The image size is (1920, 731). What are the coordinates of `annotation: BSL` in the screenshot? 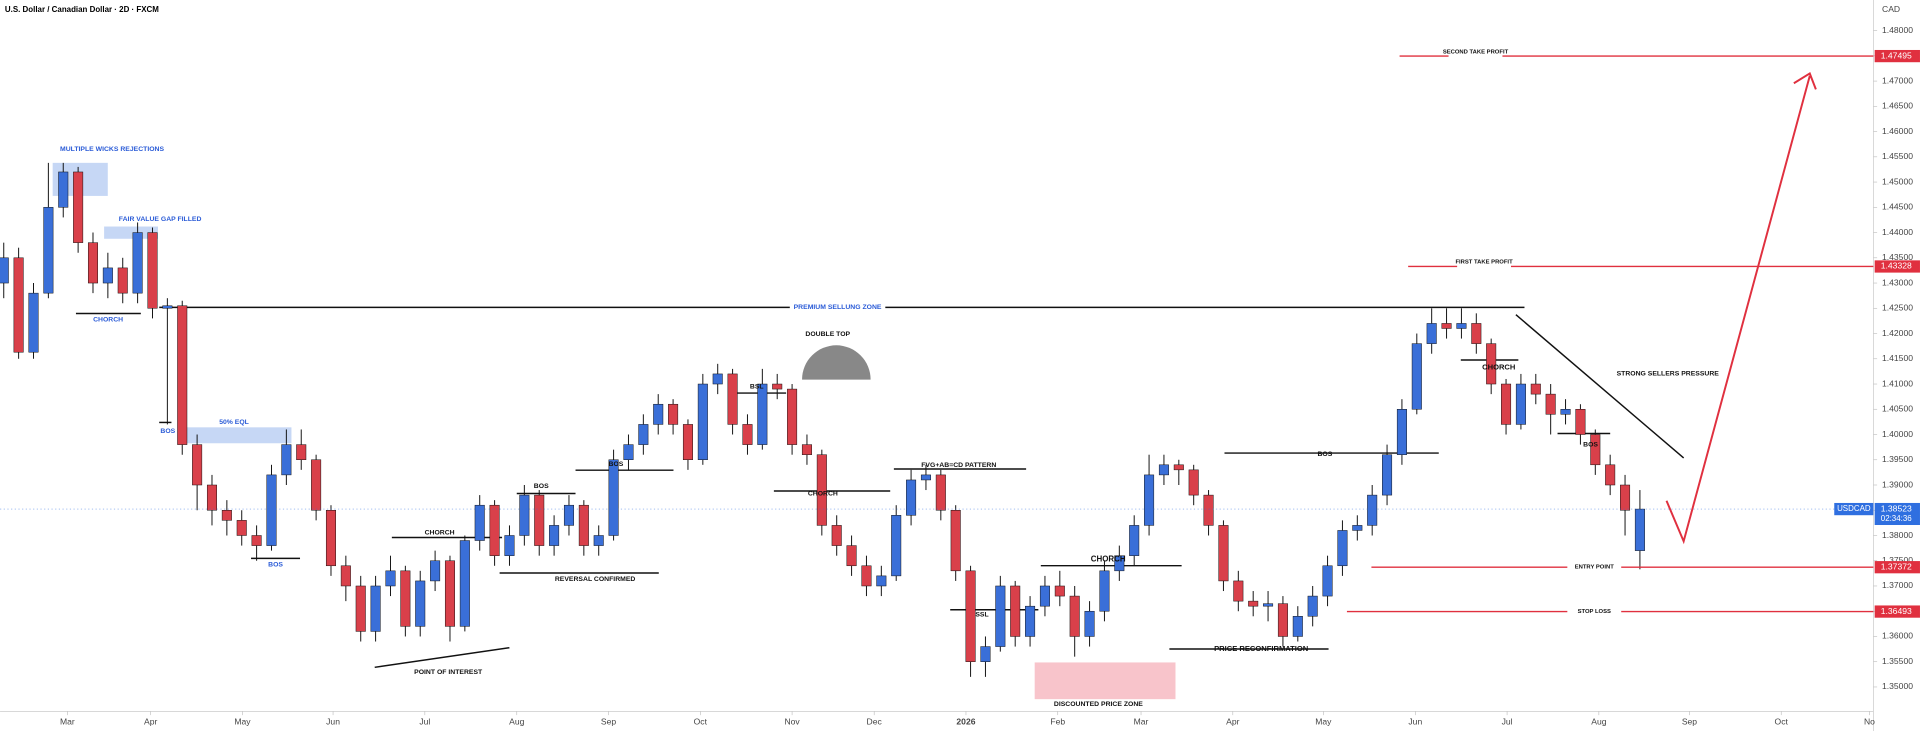 It's located at (757, 387).